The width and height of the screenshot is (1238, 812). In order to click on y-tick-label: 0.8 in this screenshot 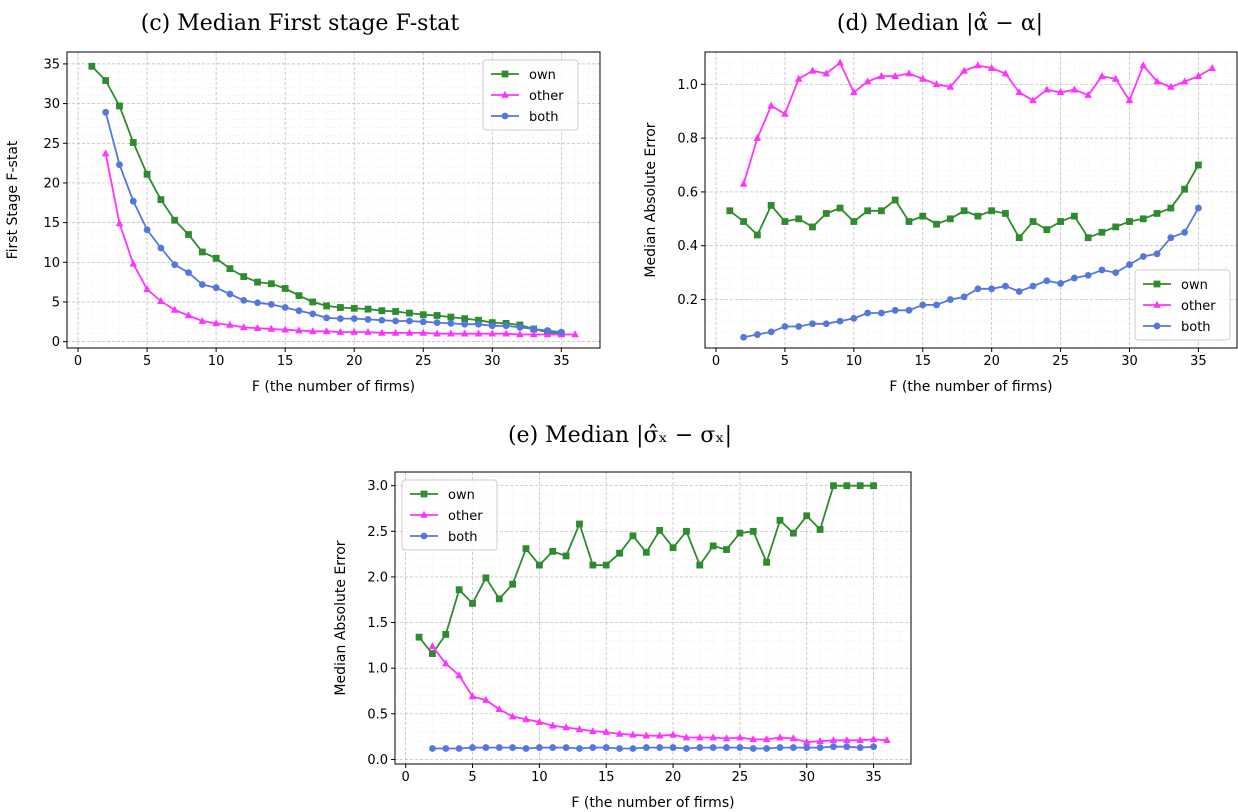, I will do `click(687, 139)`.